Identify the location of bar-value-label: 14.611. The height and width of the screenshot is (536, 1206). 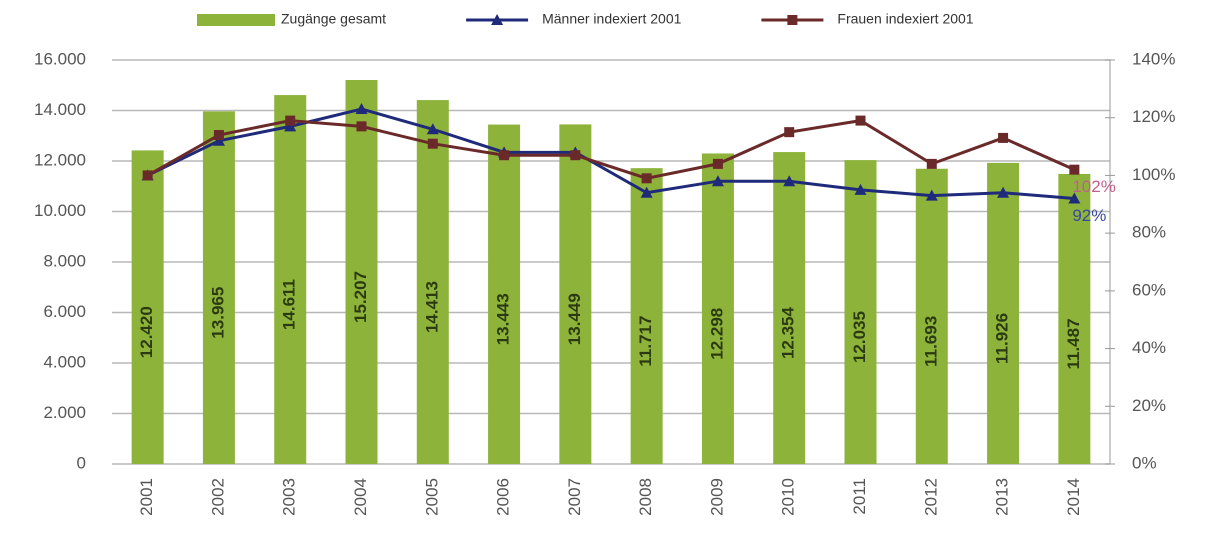
(289, 304).